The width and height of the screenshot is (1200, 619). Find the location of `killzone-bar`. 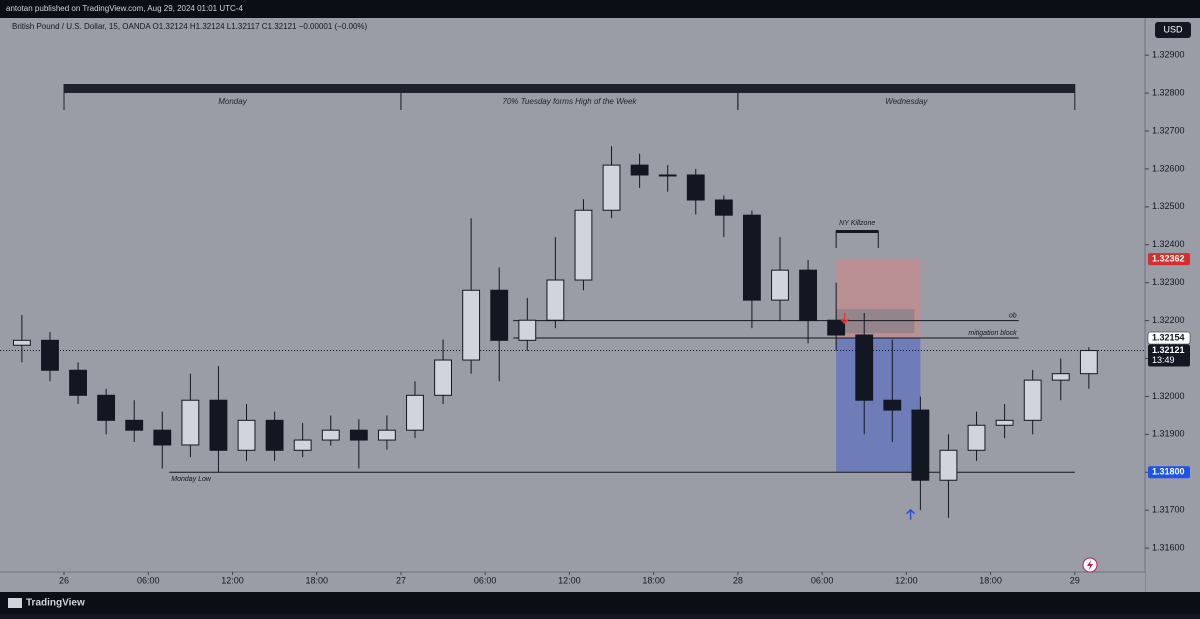

killzone-bar is located at coordinates (857, 231).